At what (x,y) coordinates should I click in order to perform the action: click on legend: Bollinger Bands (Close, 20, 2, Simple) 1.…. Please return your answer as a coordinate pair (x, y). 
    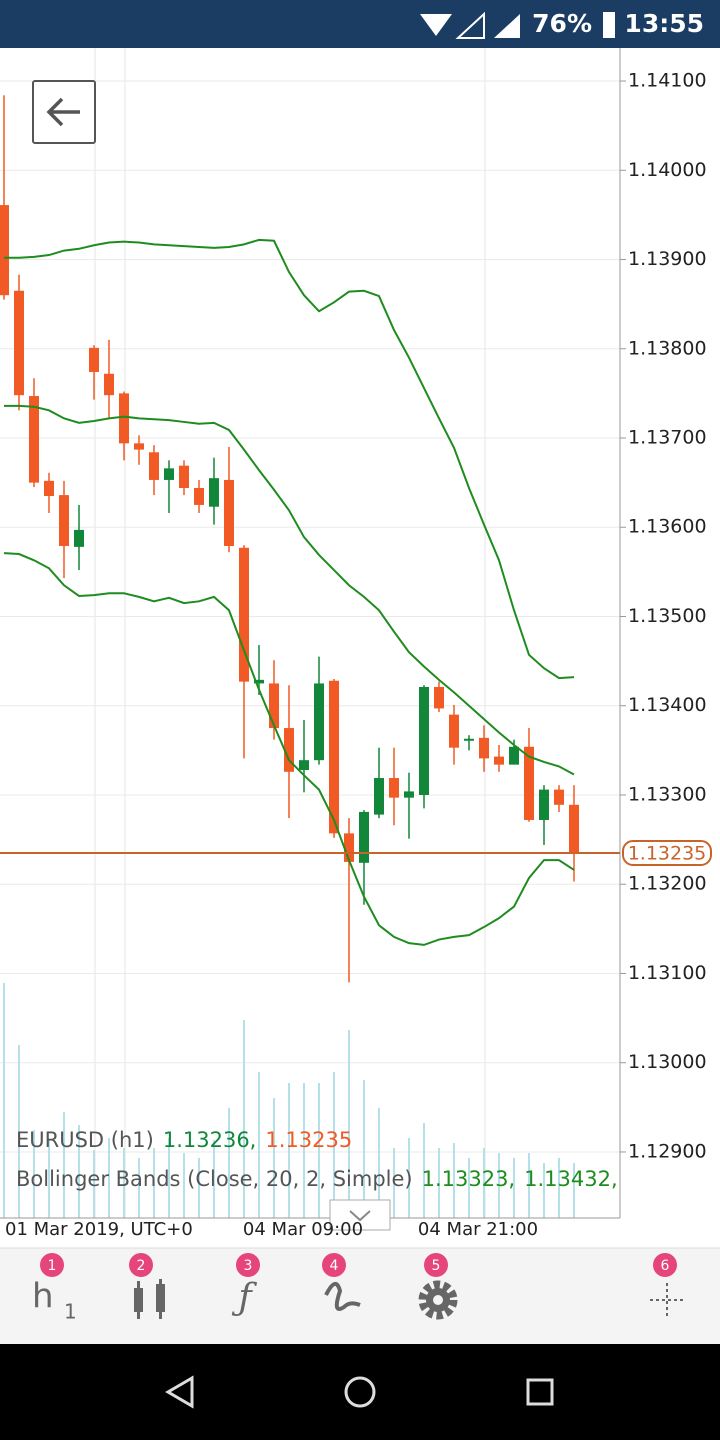
    Looking at the image, I should click on (317, 1179).